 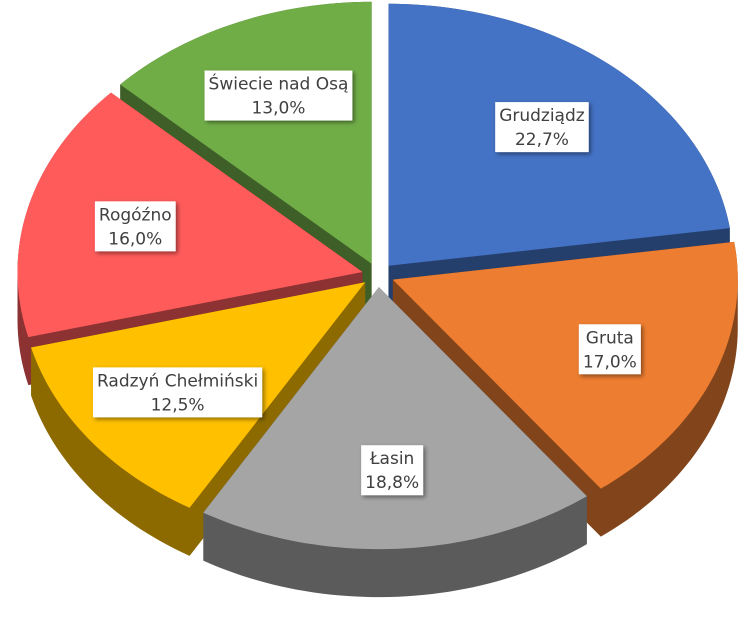 I want to click on data-label: Łasin 18,8%, so click(x=392, y=470).